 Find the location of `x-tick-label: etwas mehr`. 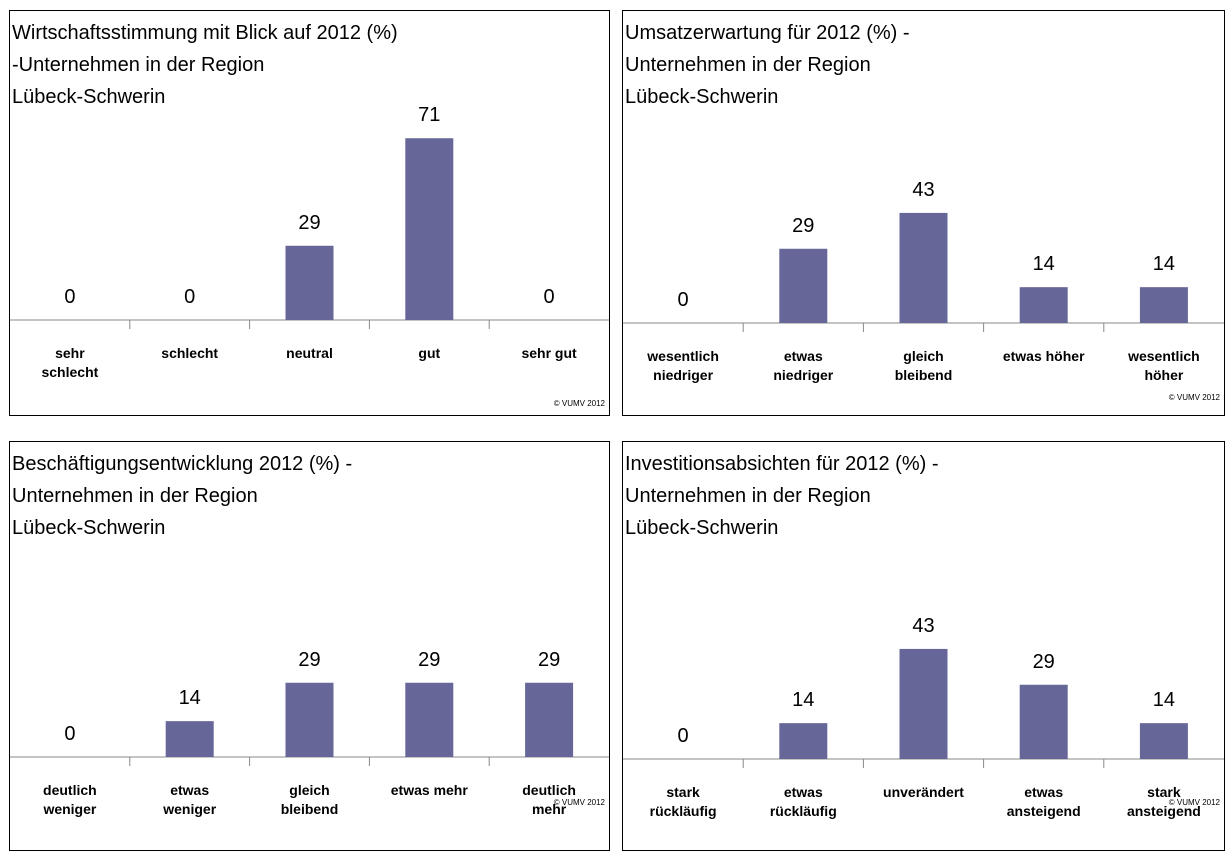

x-tick-label: etwas mehr is located at coordinates (429, 790).